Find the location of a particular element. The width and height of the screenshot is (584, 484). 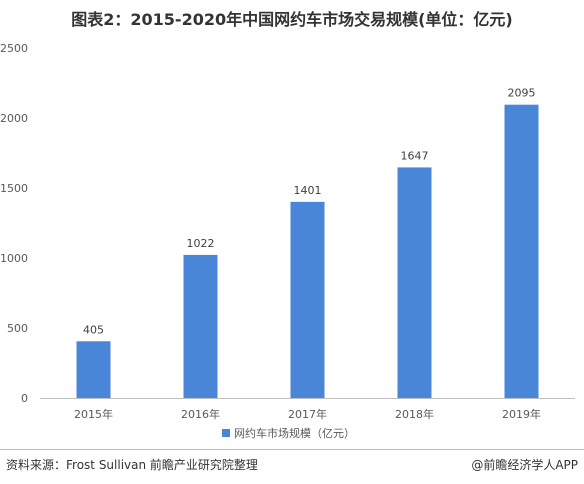

x-tick-label: 2019年 is located at coordinates (521, 414).